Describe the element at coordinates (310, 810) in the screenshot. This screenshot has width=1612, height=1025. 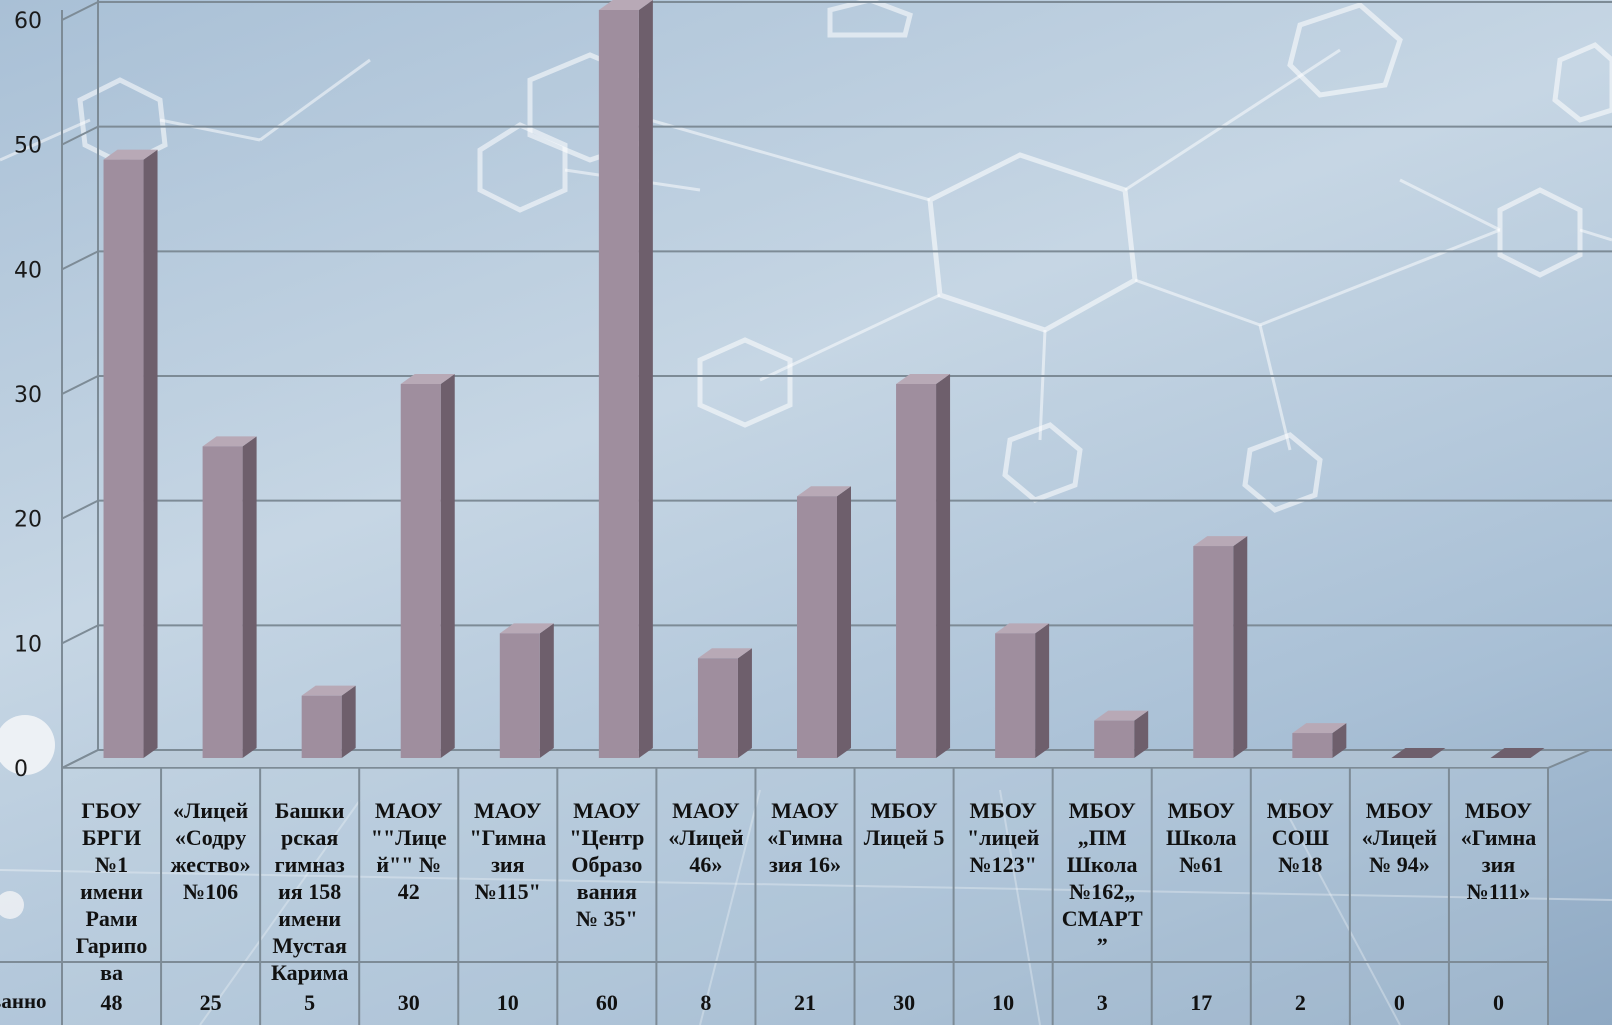
I see `category-label-line: Башки` at that location.